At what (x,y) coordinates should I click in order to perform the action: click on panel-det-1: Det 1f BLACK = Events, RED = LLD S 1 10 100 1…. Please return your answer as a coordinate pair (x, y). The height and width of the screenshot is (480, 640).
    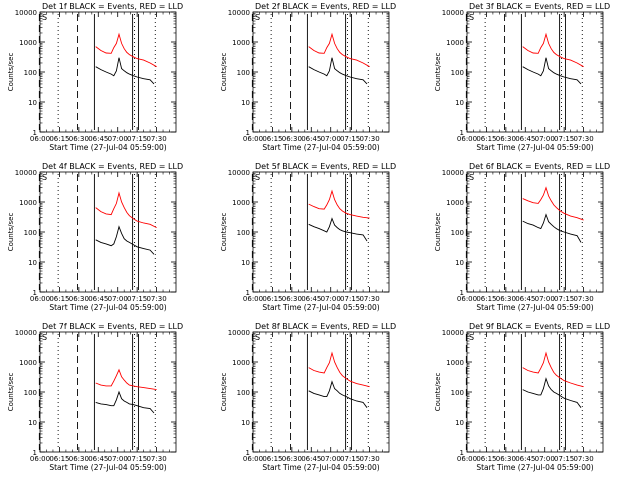
    Looking at the image, I should click on (95, 77).